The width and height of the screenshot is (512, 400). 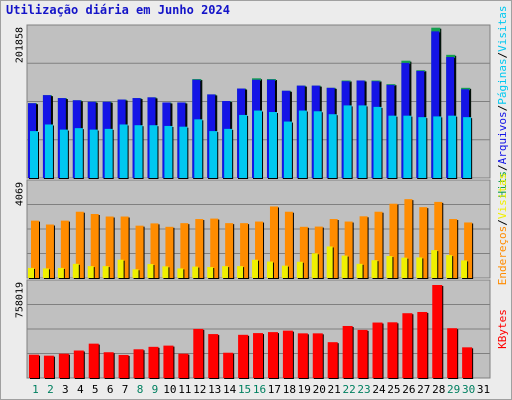 I want to click on x-tick-label: 15, so click(x=244, y=389).